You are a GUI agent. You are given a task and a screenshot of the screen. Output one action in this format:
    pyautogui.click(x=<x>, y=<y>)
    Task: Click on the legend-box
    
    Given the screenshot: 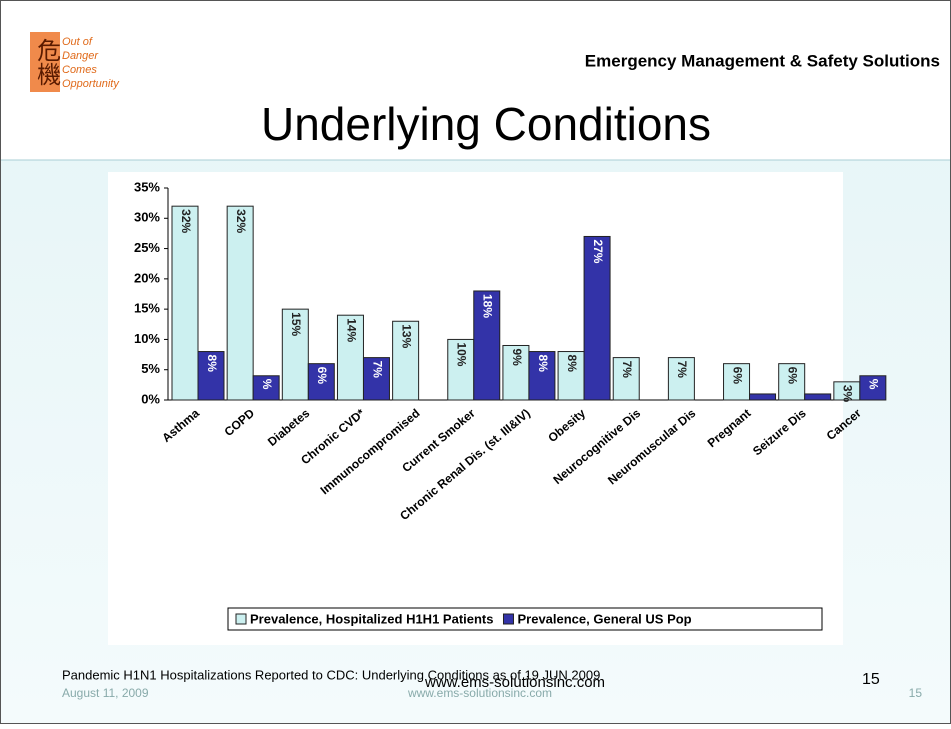 What is the action you would take?
    pyautogui.click(x=525, y=619)
    